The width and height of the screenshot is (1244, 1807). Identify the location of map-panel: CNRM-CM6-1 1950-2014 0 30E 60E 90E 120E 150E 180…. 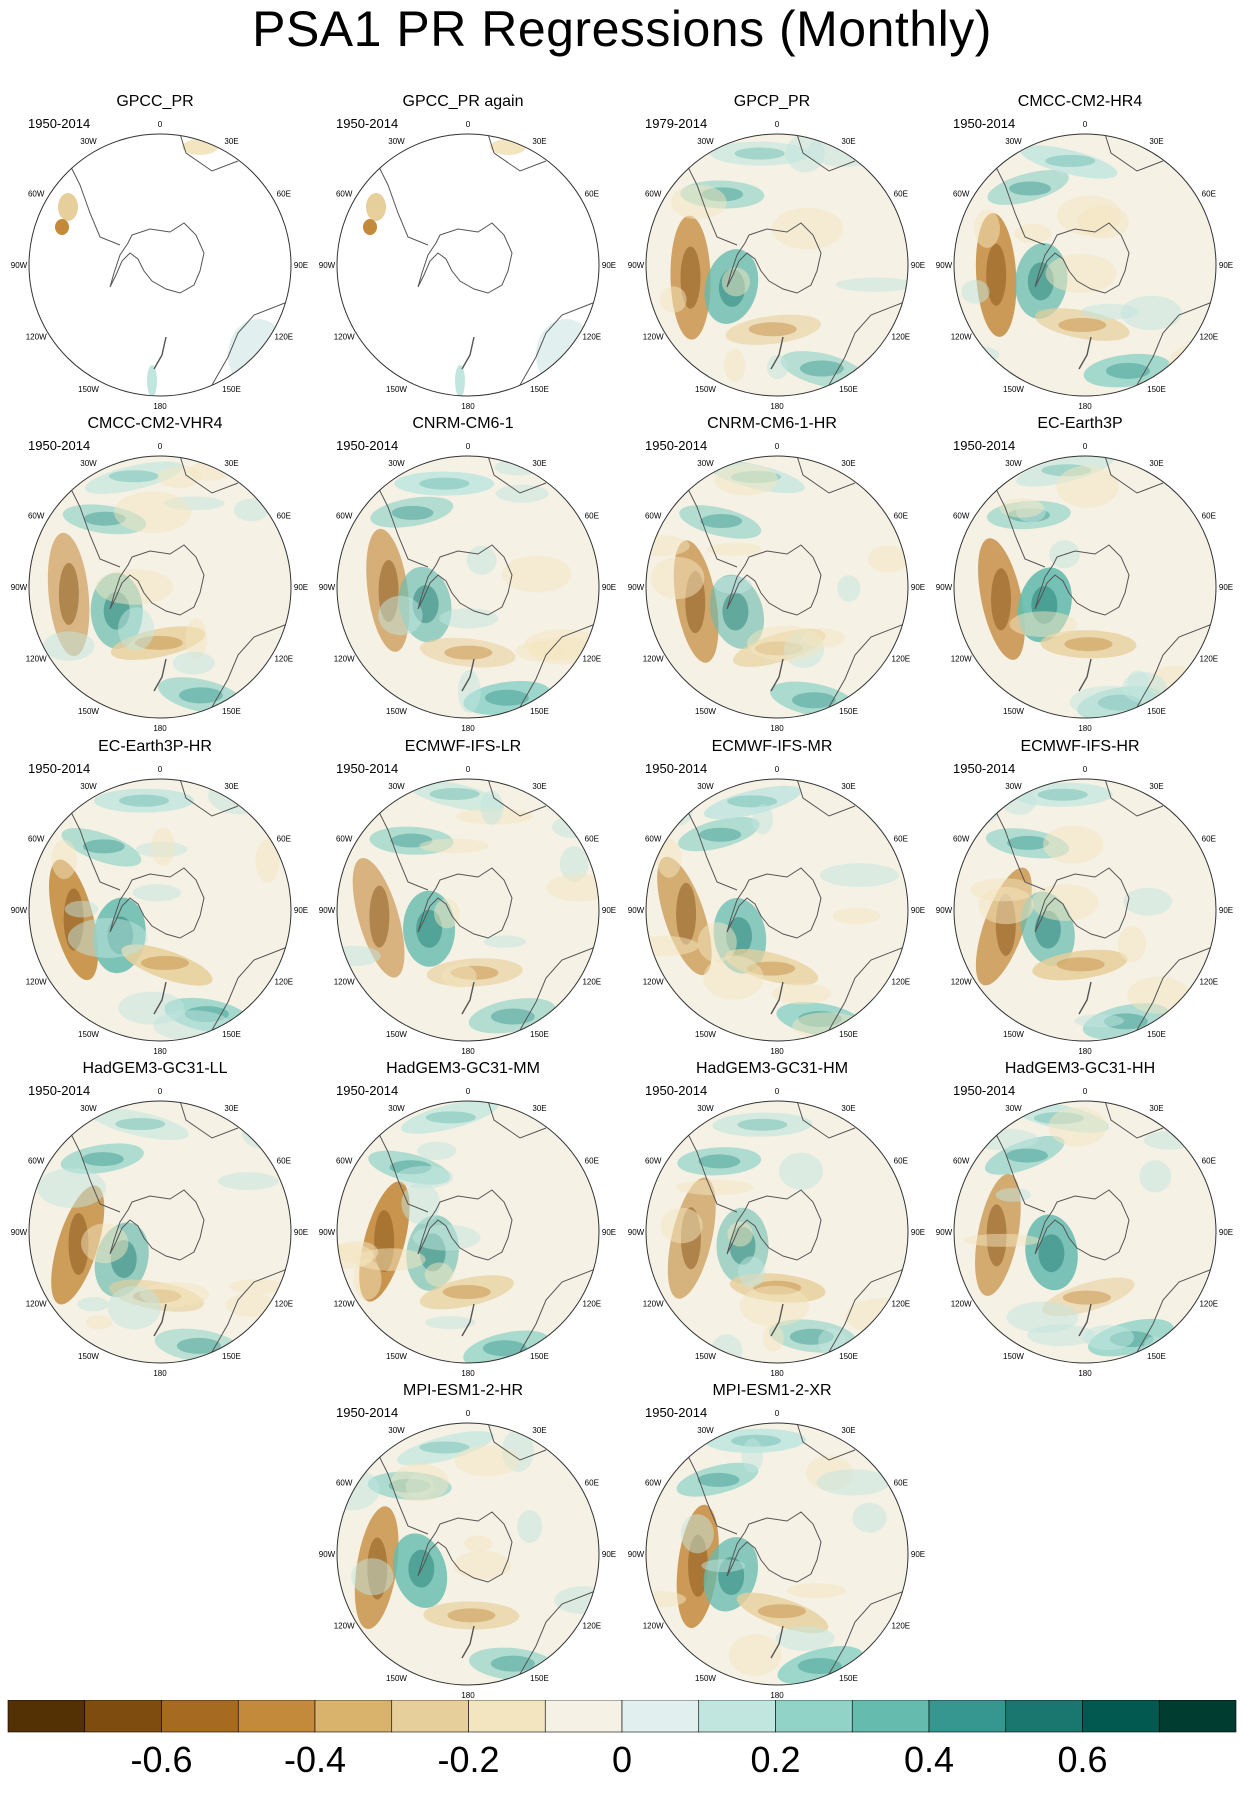
(463, 575).